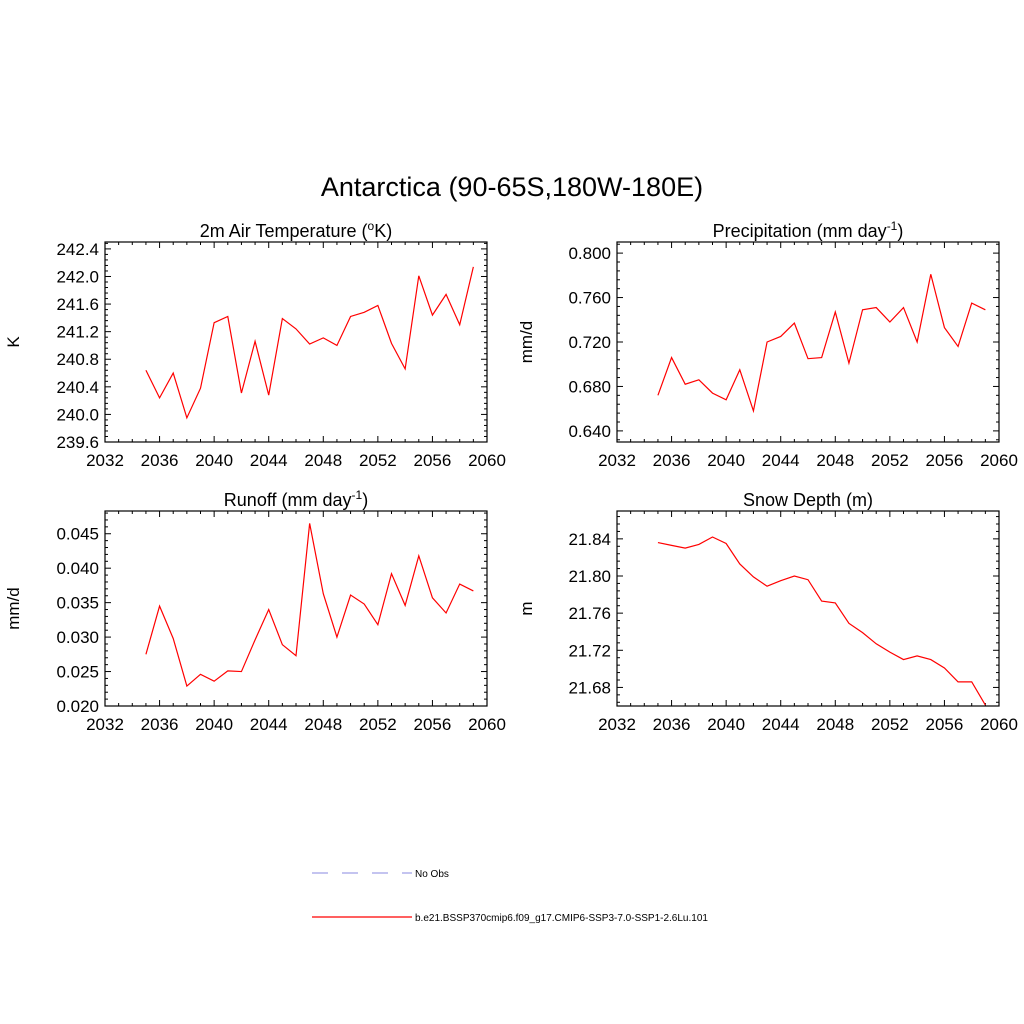 This screenshot has width=1024, height=1024. I want to click on y-tick-label: 240.8, so click(77, 359).